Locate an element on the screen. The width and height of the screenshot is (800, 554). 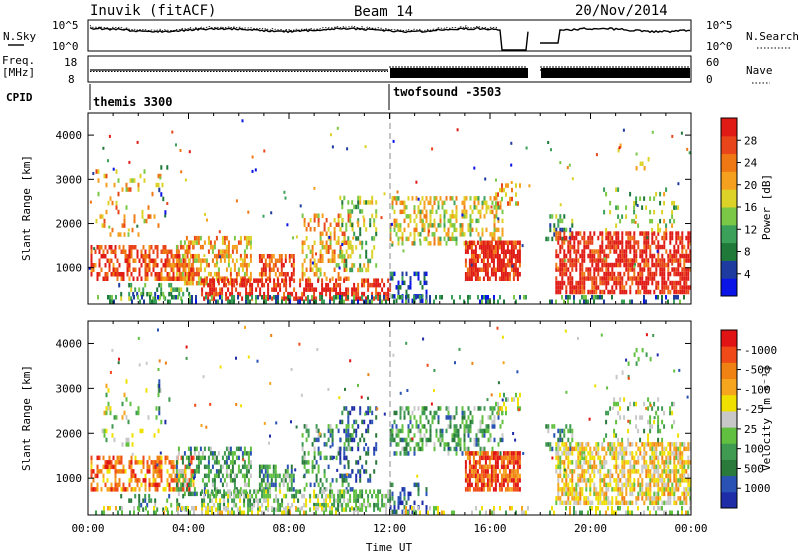
power-colorbar-swatches is located at coordinates (729, 207).